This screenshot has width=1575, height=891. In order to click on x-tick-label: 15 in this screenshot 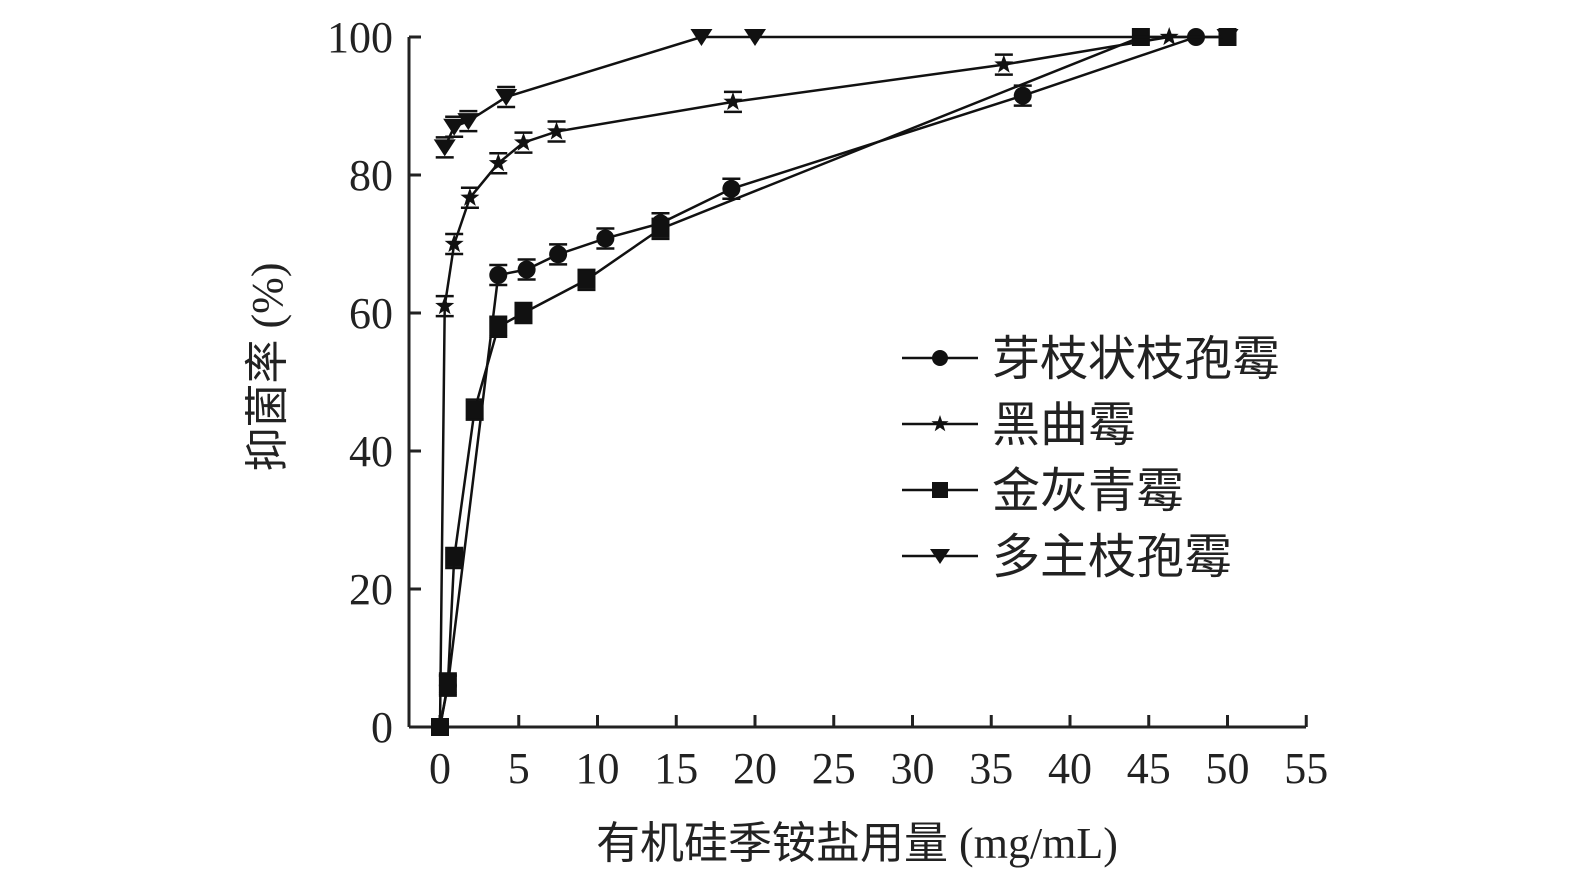, I will do `click(676, 768)`.